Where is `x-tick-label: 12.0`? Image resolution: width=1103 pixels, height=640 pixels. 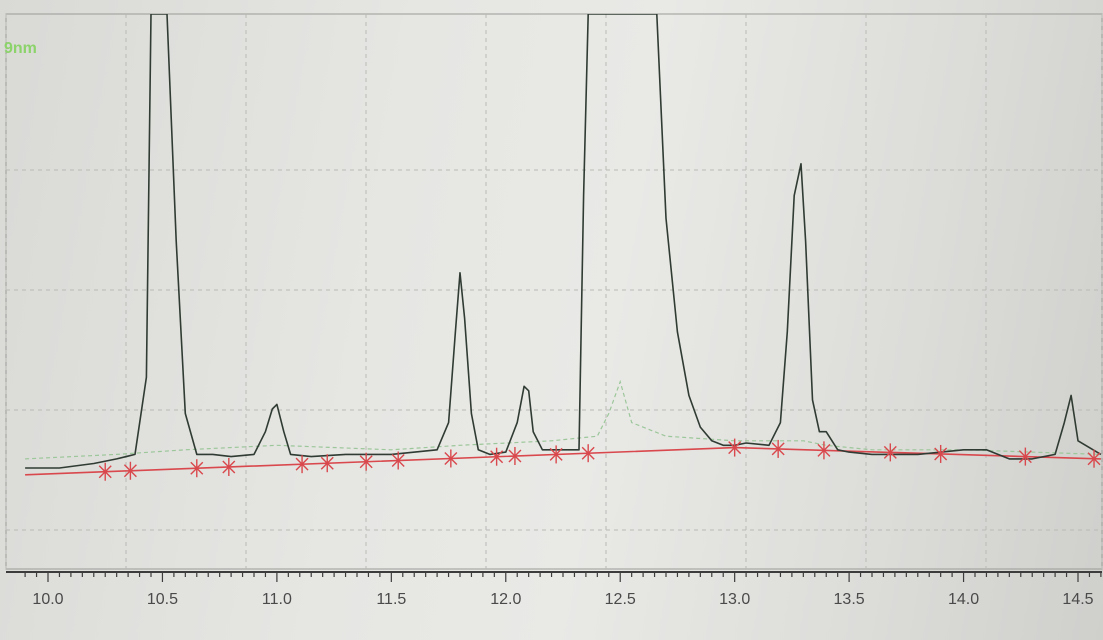
x-tick-label: 12.0 is located at coordinates (505, 599).